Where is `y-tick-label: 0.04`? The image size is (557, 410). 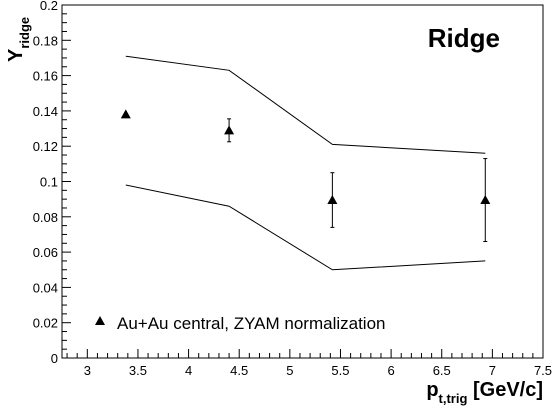 y-tick-label: 0.04 is located at coordinates (45, 287).